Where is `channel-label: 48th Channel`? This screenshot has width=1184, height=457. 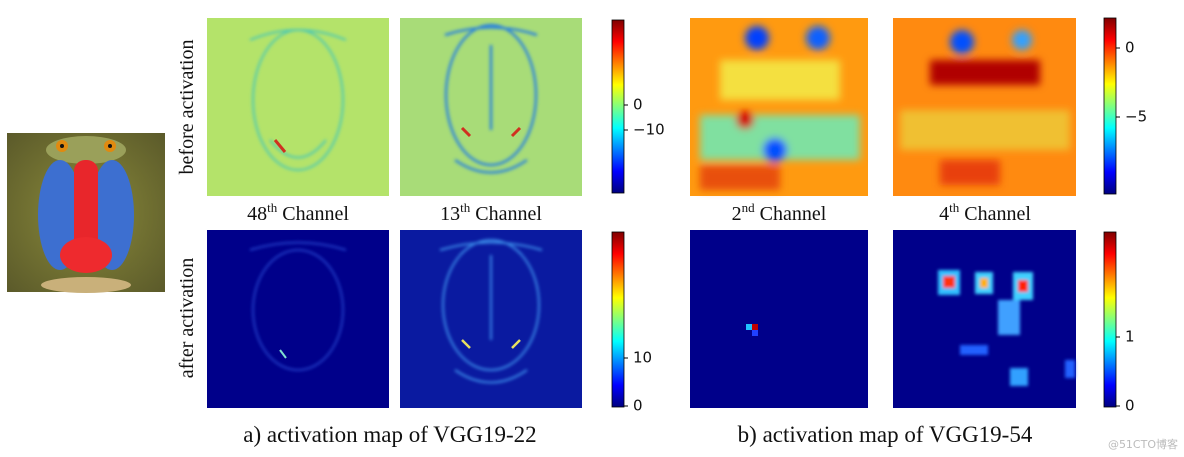
channel-label: 48th Channel is located at coordinates (298, 212).